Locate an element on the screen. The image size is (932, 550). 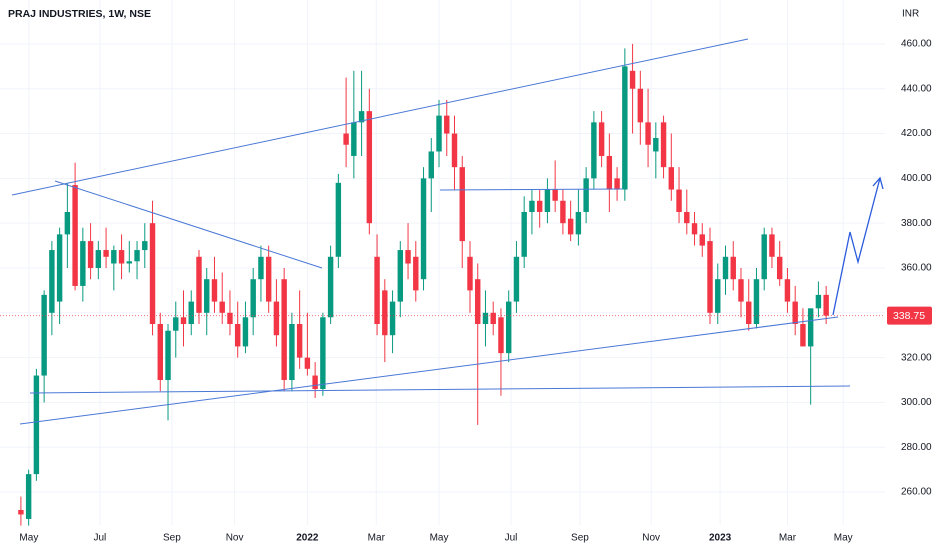
y-tick-label: 380.00 is located at coordinates (916, 223).